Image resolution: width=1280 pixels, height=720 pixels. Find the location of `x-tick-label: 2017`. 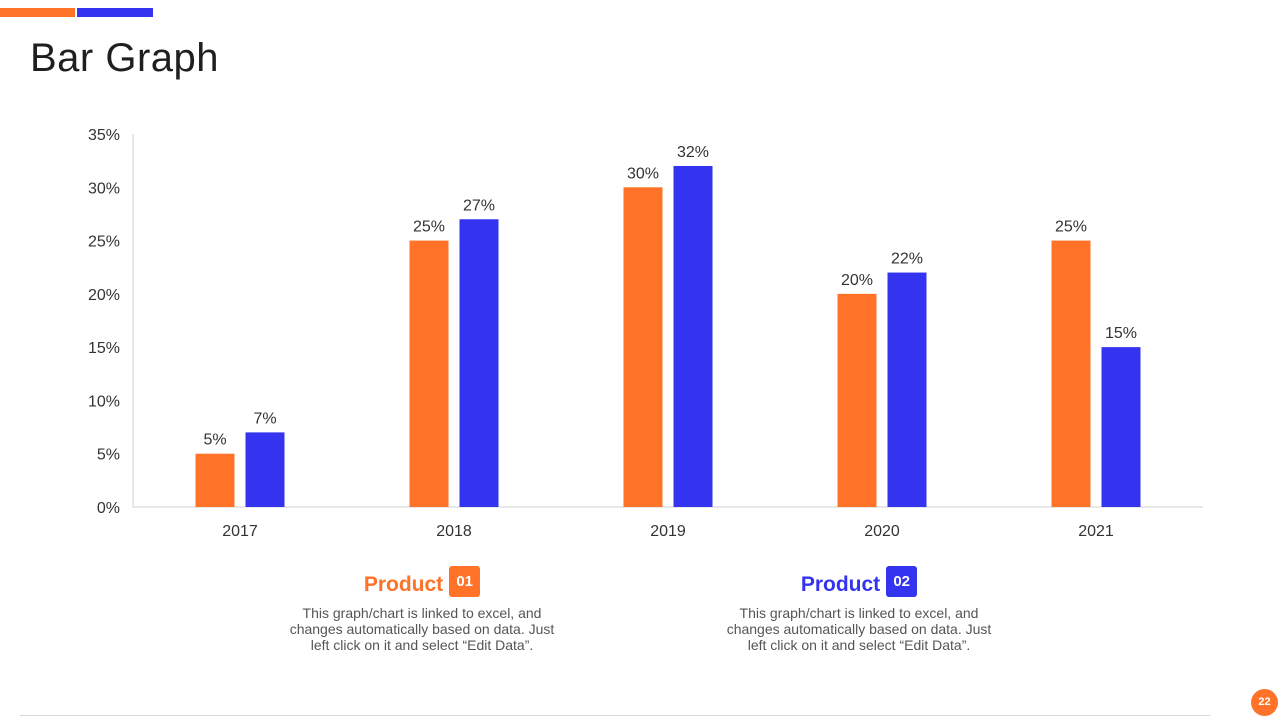

x-tick-label: 2017 is located at coordinates (240, 531).